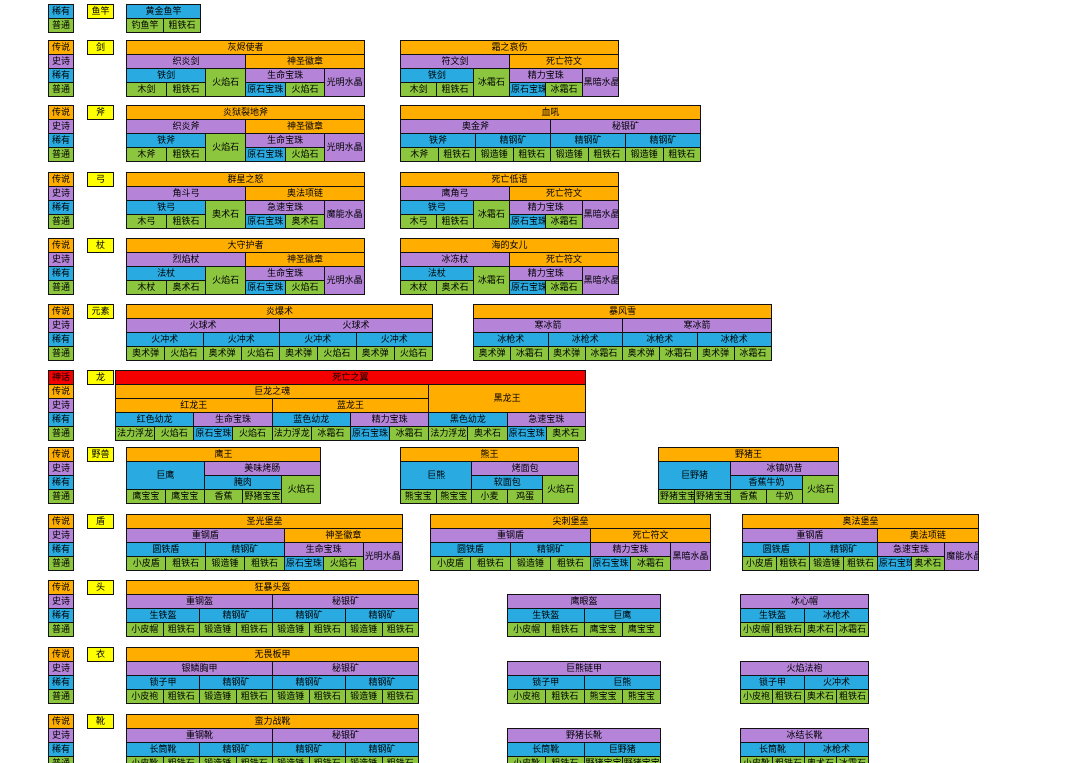 The width and height of the screenshot is (1080, 763). I want to click on item-cell: 锁子甲, so click(546, 682).